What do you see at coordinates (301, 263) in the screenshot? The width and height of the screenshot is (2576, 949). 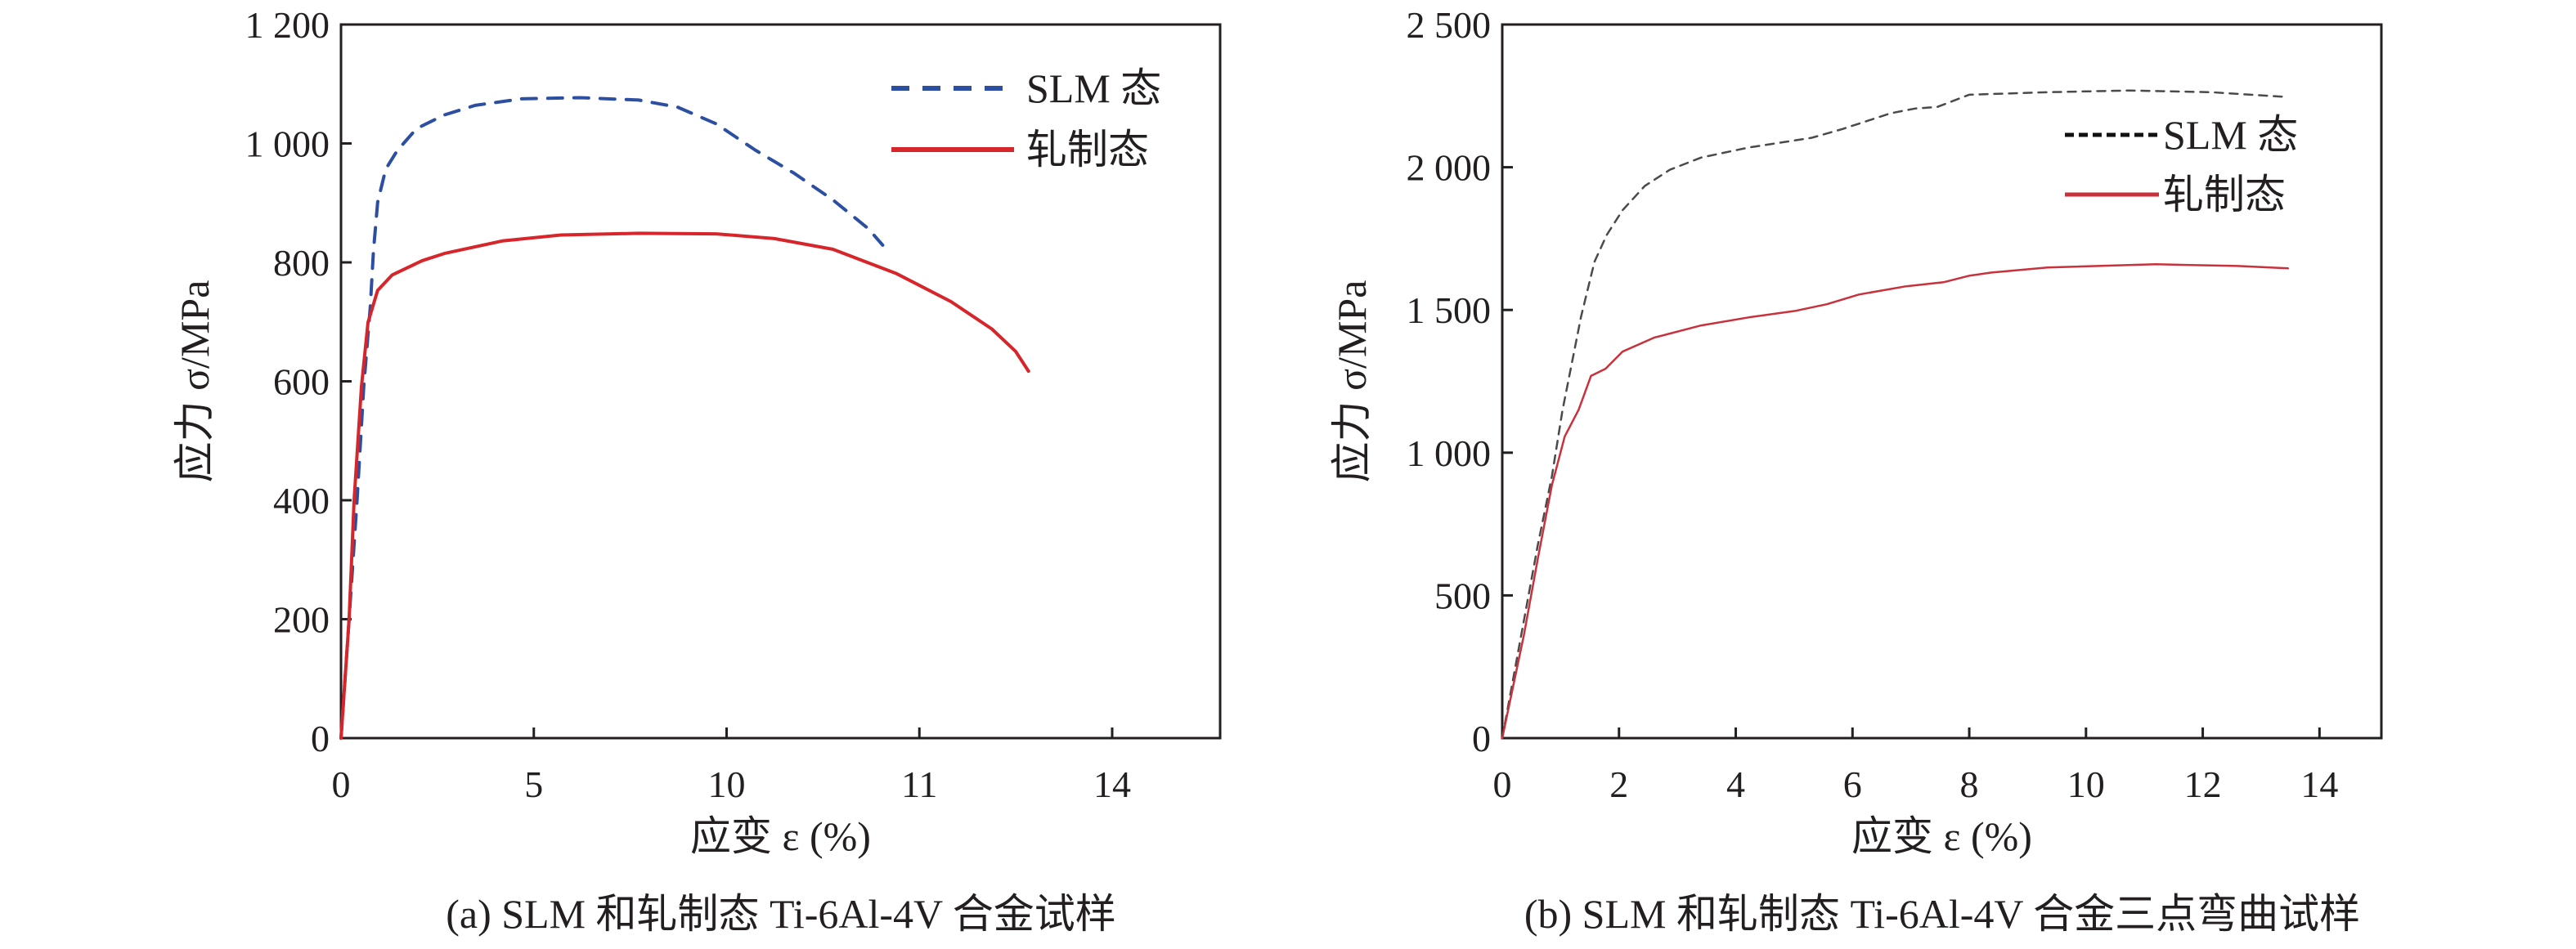 I see `y-tick-label: 800` at bounding box center [301, 263].